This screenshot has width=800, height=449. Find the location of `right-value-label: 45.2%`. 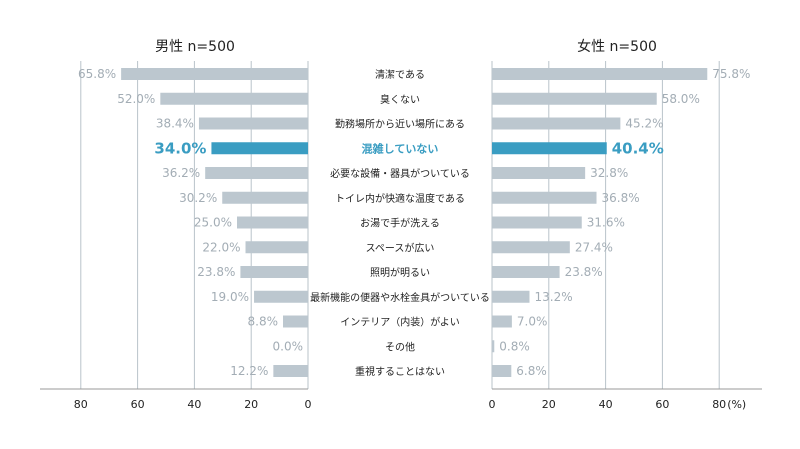

right-value-label: 45.2% is located at coordinates (644, 124).